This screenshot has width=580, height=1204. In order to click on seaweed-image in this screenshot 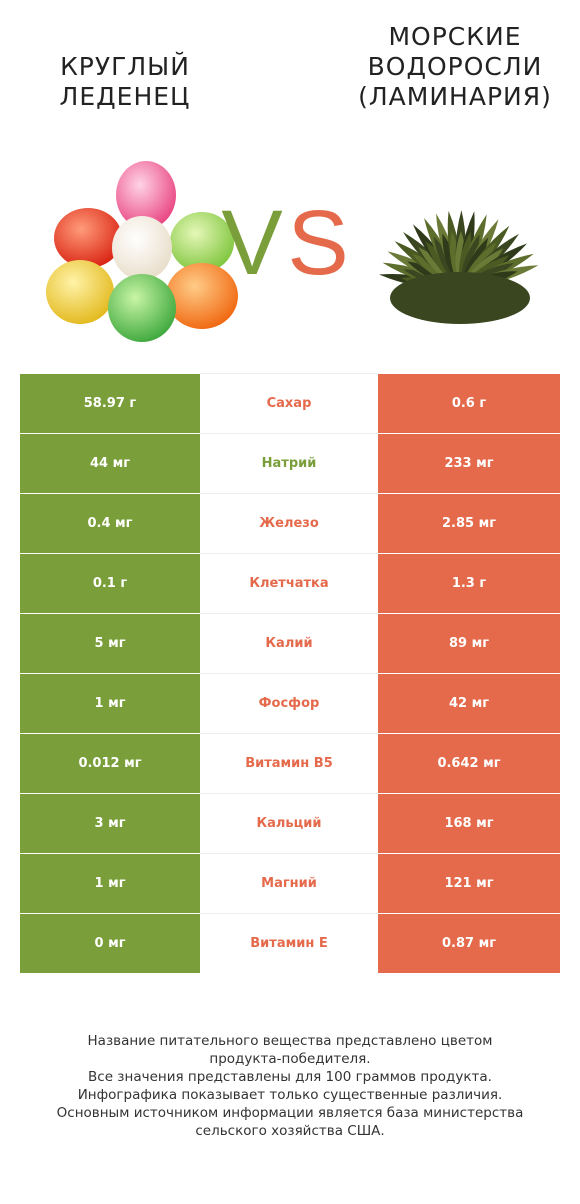, I will do `click(459, 267)`.